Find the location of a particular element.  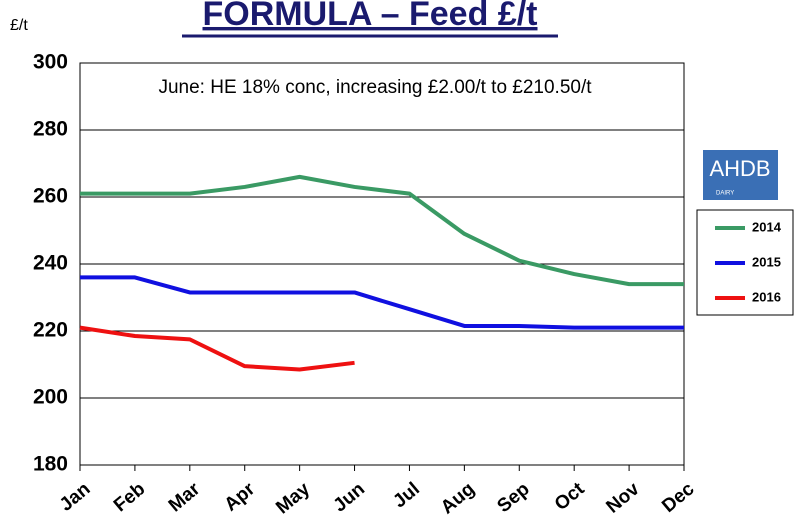

x-tick-label: Jul is located at coordinates (406, 496).